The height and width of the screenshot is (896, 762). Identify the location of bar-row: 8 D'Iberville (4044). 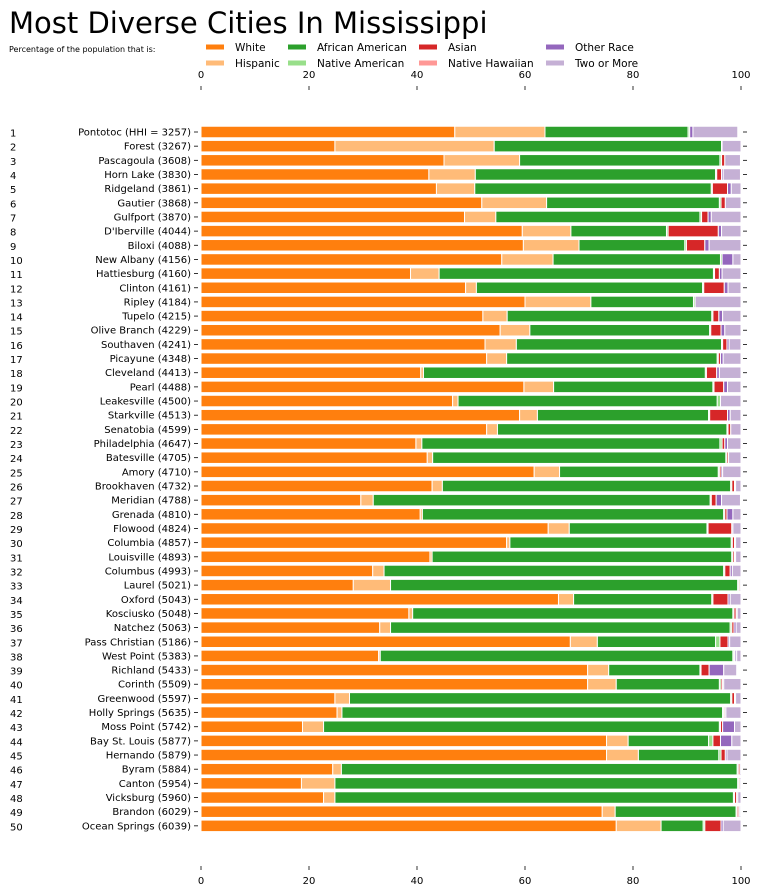
(378, 231).